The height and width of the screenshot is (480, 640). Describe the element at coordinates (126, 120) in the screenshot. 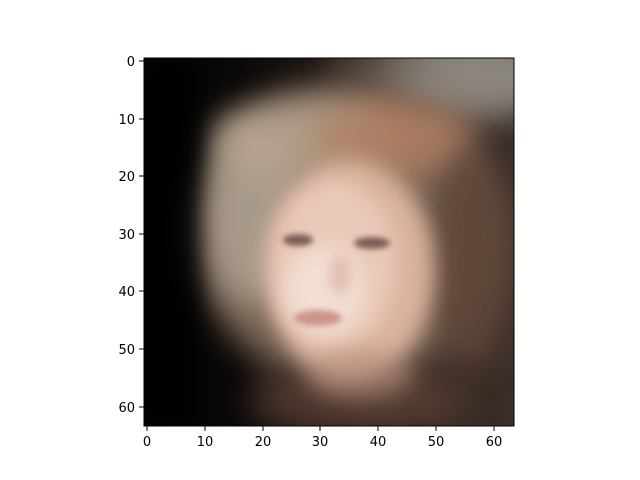

I see `y-tick-label: 10` at that location.